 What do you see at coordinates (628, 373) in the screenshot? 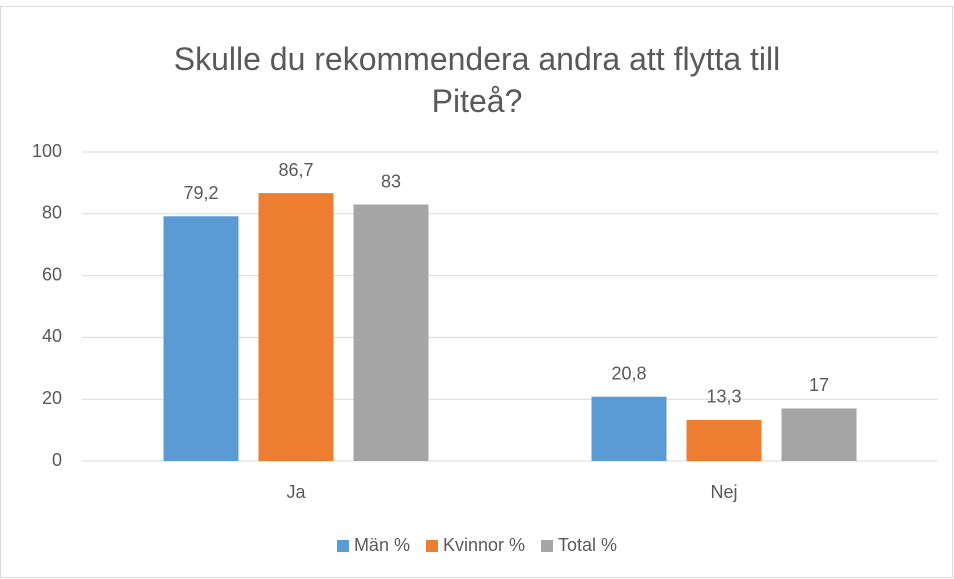
I see `data-label: 20,8` at bounding box center [628, 373].